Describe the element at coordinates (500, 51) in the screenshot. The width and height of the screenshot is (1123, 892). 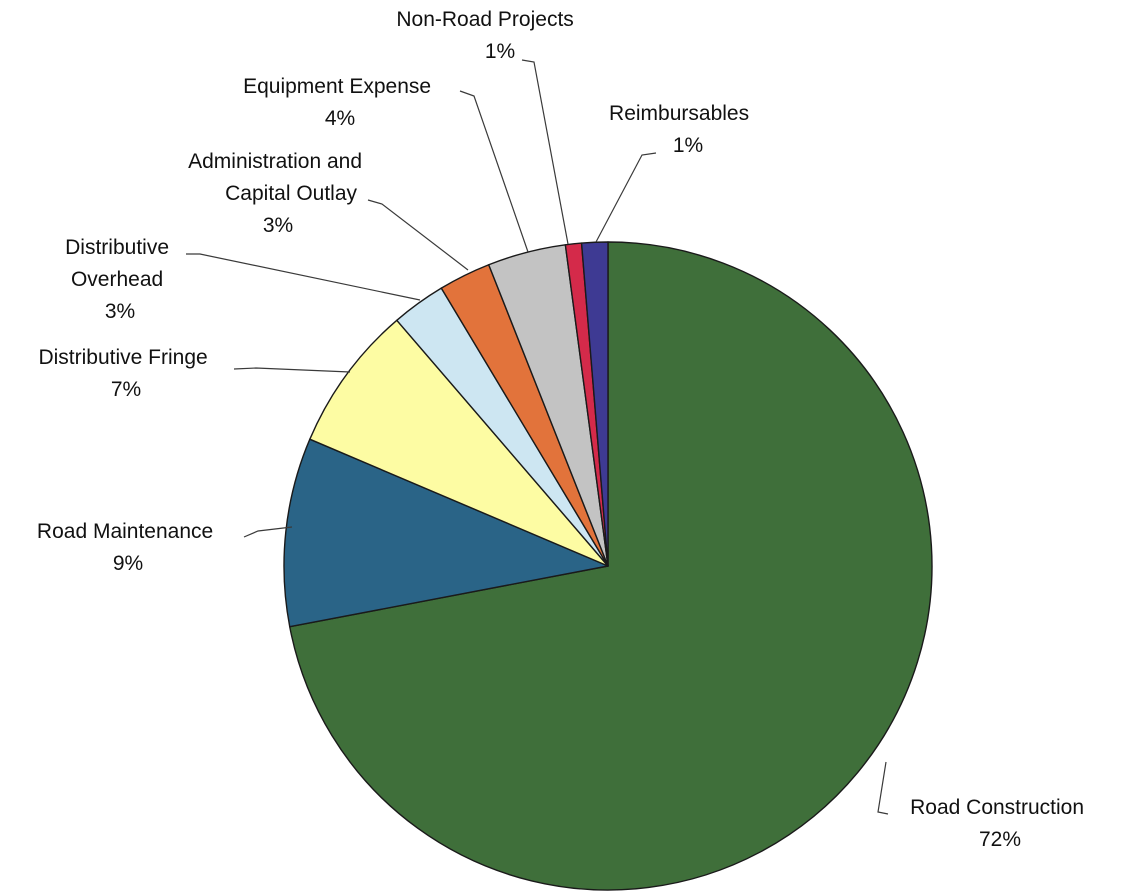
I see `slice-pct-non-road-projects: 1%` at that location.